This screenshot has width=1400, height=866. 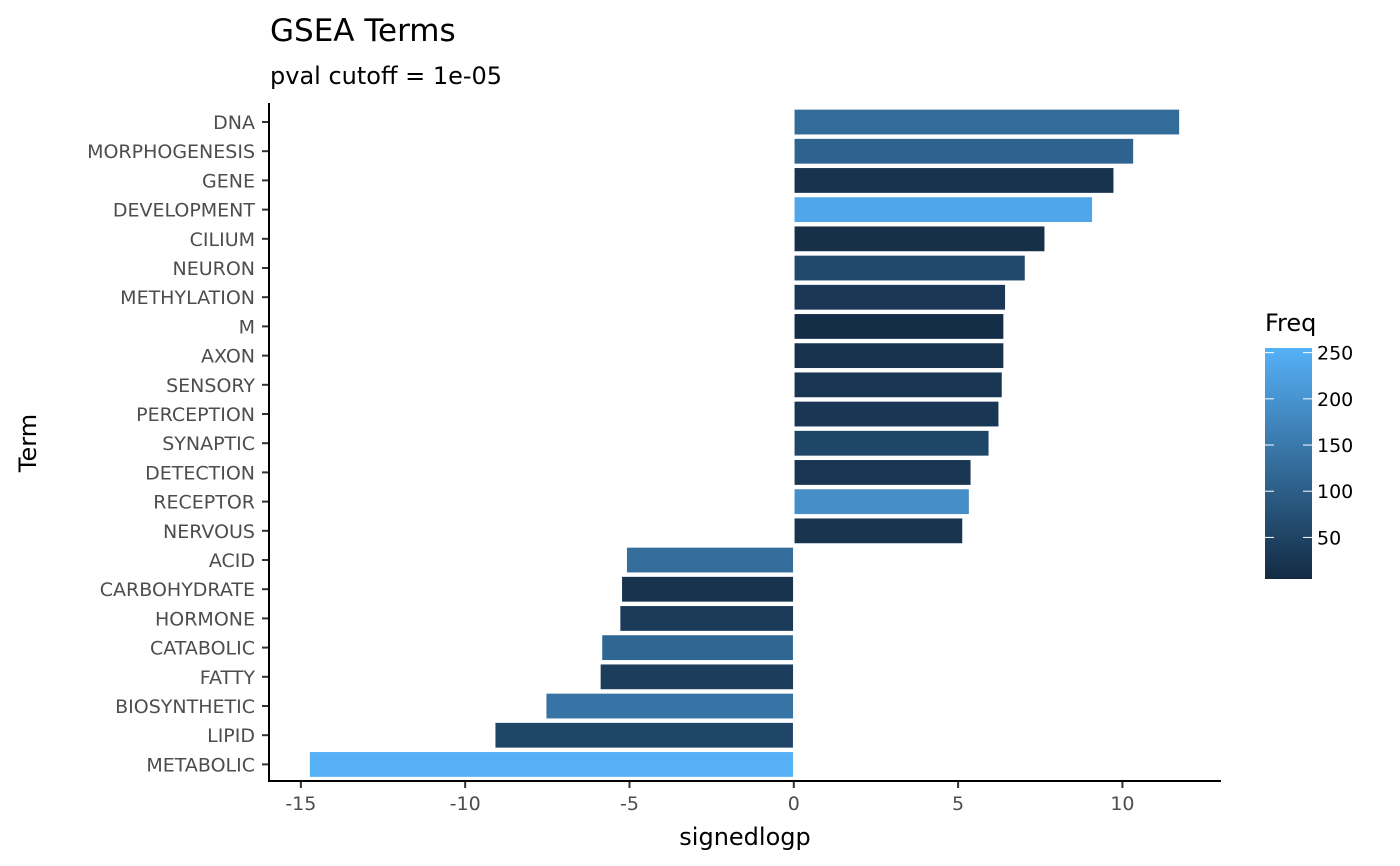 What do you see at coordinates (1122, 804) in the screenshot?
I see `x-tick-label: 10` at bounding box center [1122, 804].